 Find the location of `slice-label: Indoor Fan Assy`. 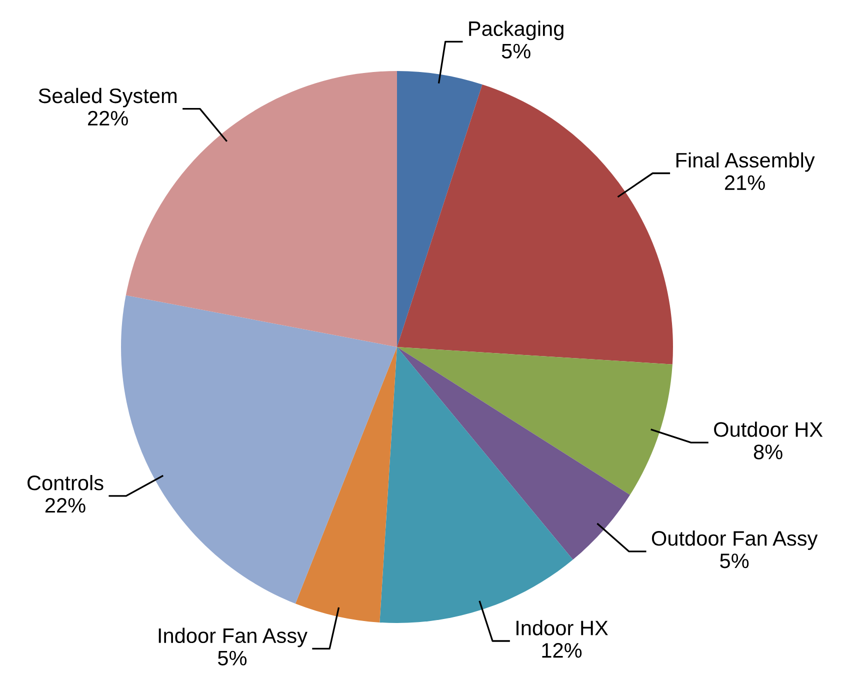

slice-label: Indoor Fan Assy is located at coordinates (233, 638).